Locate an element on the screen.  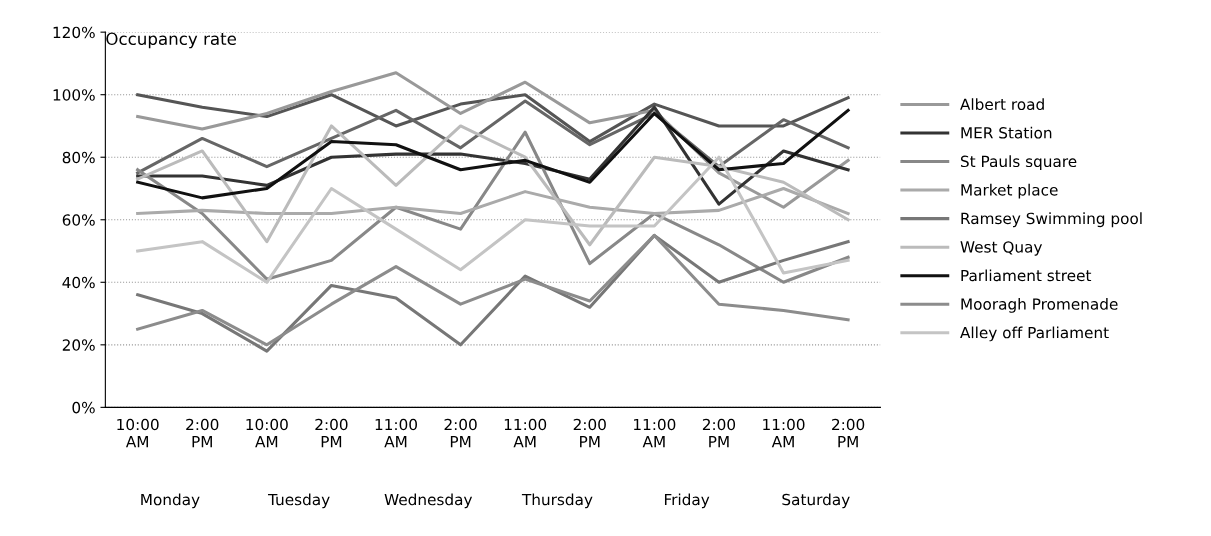
text: Friday is located at coordinates (687, 501).